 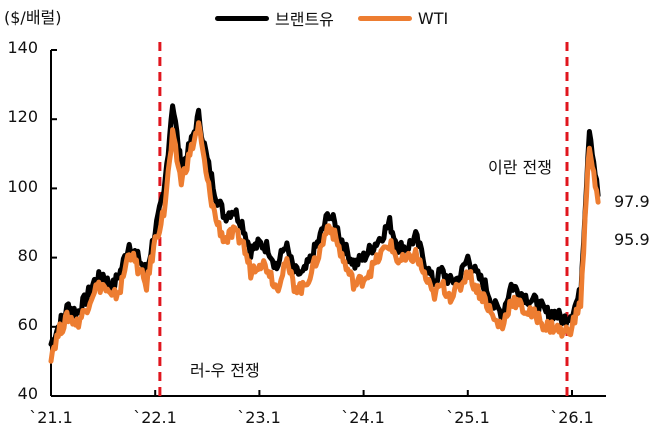 I want to click on annotation-russia-ukraine-war: 러-우 전쟁, so click(x=225, y=370).